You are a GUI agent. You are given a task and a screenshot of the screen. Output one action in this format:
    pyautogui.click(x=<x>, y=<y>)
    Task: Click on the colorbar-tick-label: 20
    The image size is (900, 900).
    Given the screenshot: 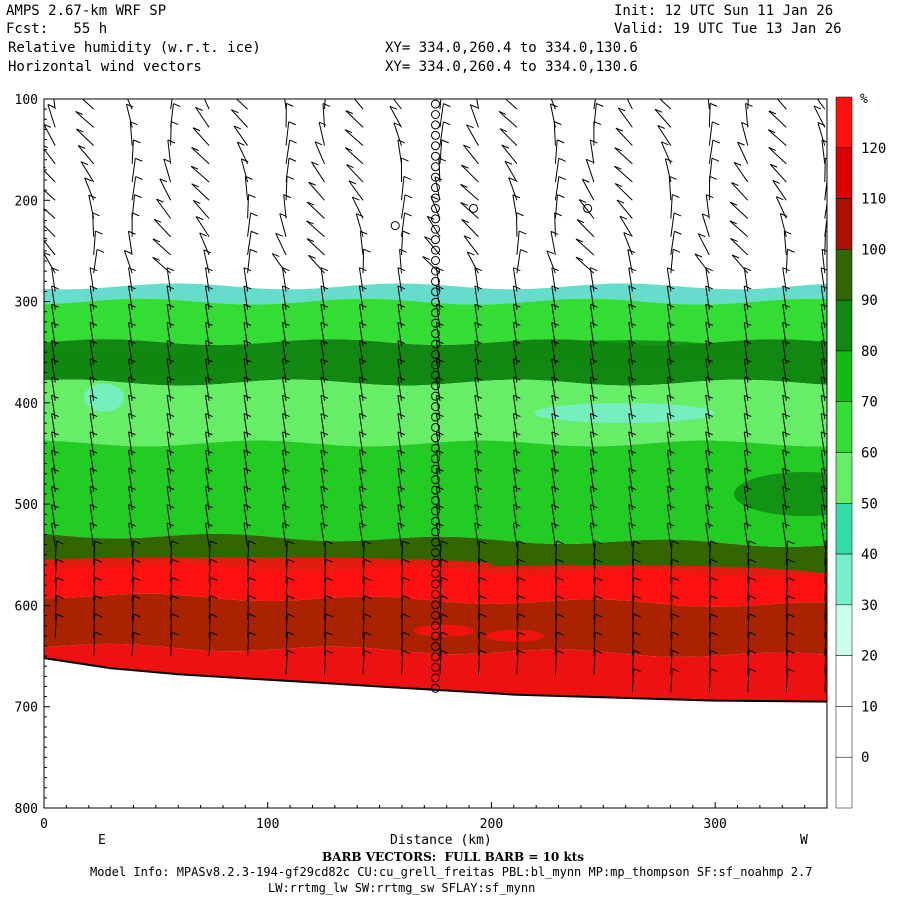 What is the action you would take?
    pyautogui.click(x=869, y=657)
    